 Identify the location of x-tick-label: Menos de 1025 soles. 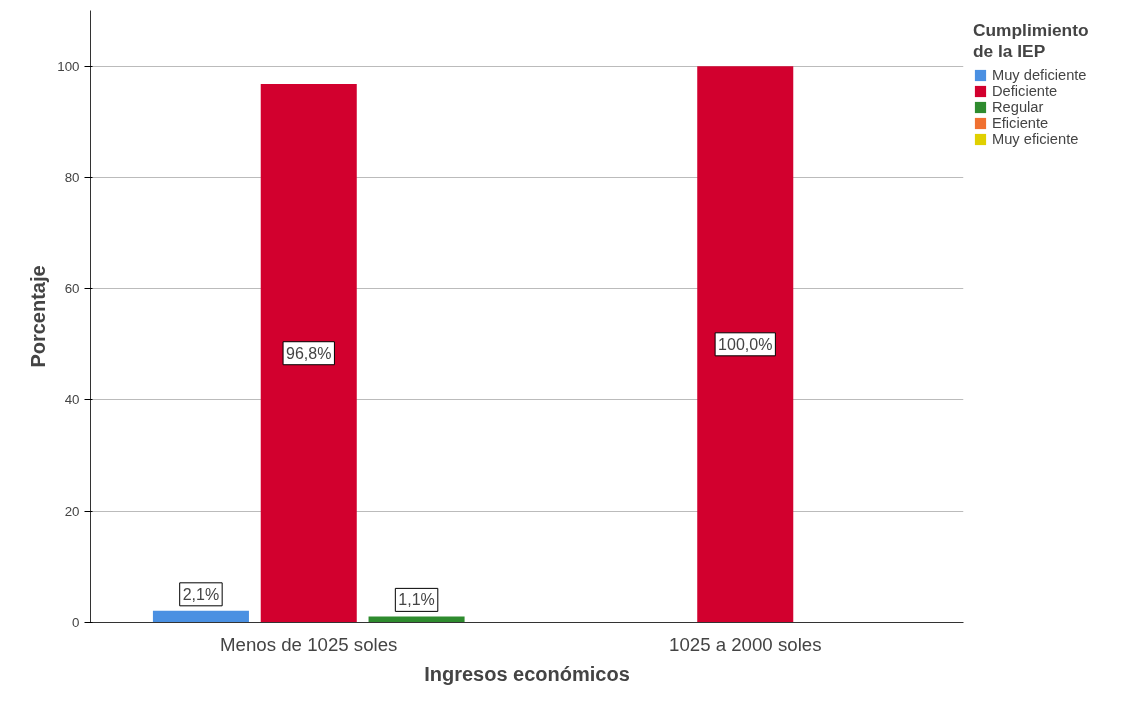
(309, 644).